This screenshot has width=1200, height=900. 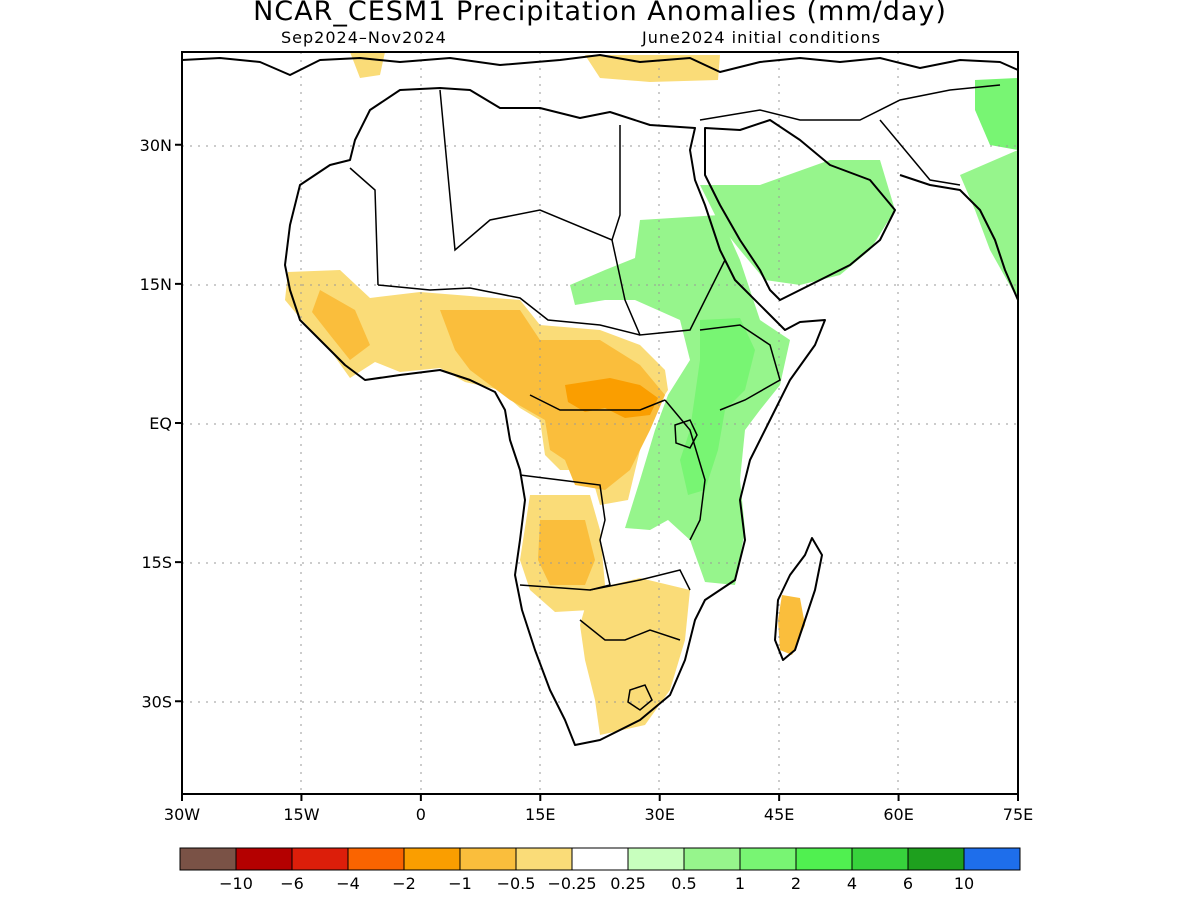 What do you see at coordinates (652, 68) in the screenshot?
I see `anomaly-region-med2` at bounding box center [652, 68].